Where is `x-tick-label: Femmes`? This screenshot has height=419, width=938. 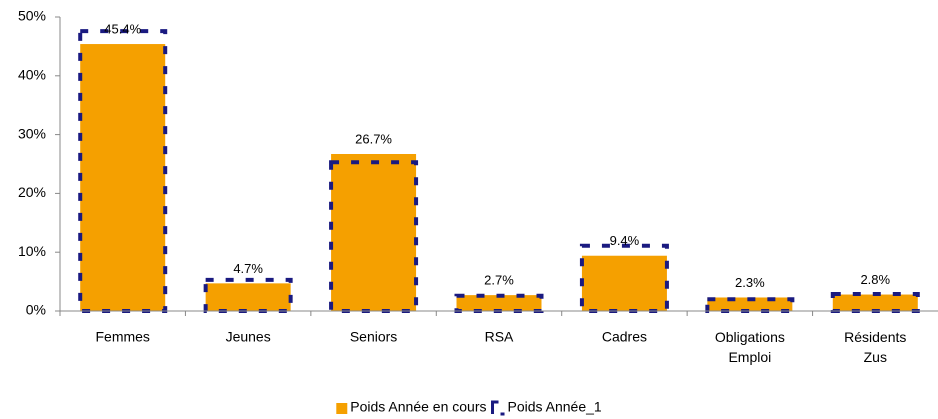 x-tick-label: Femmes is located at coordinates (122, 337).